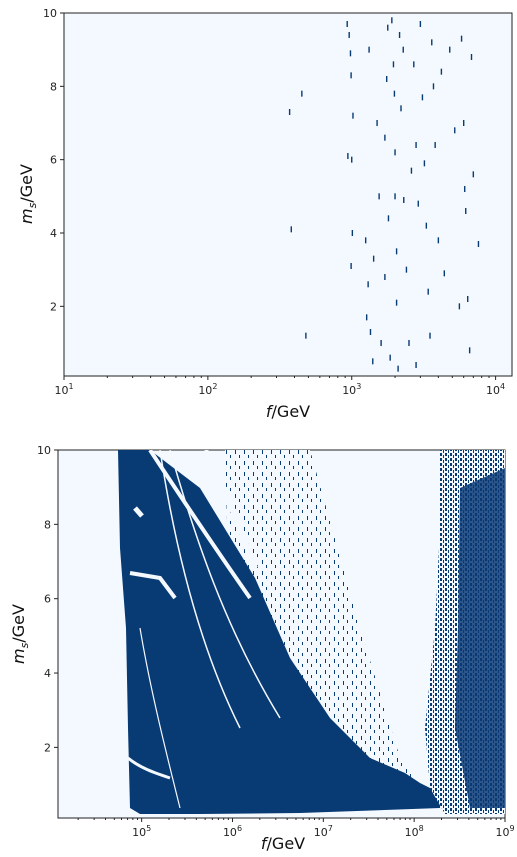 Image resolution: width=517 pixels, height=857 pixels. Describe the element at coordinates (351, 389) in the screenshot. I see `x-tick-label: 10³` at that location.